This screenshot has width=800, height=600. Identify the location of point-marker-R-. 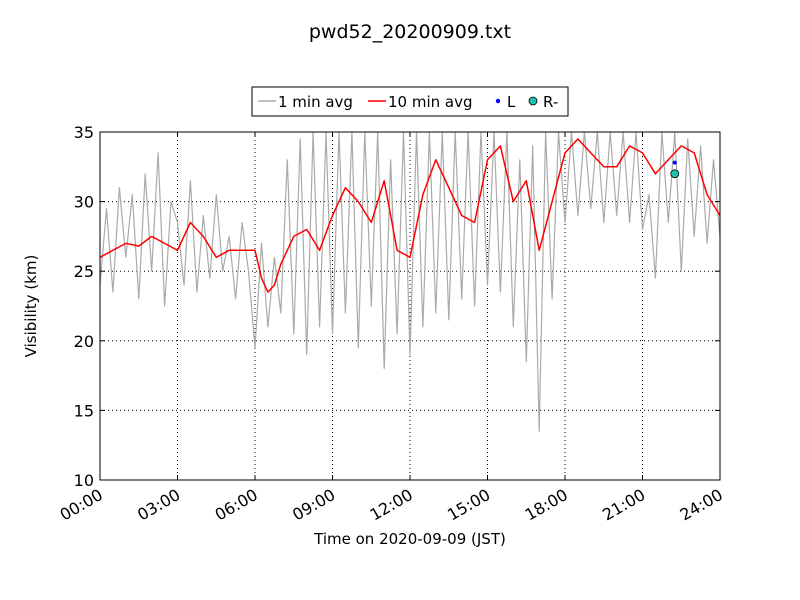
(675, 174).